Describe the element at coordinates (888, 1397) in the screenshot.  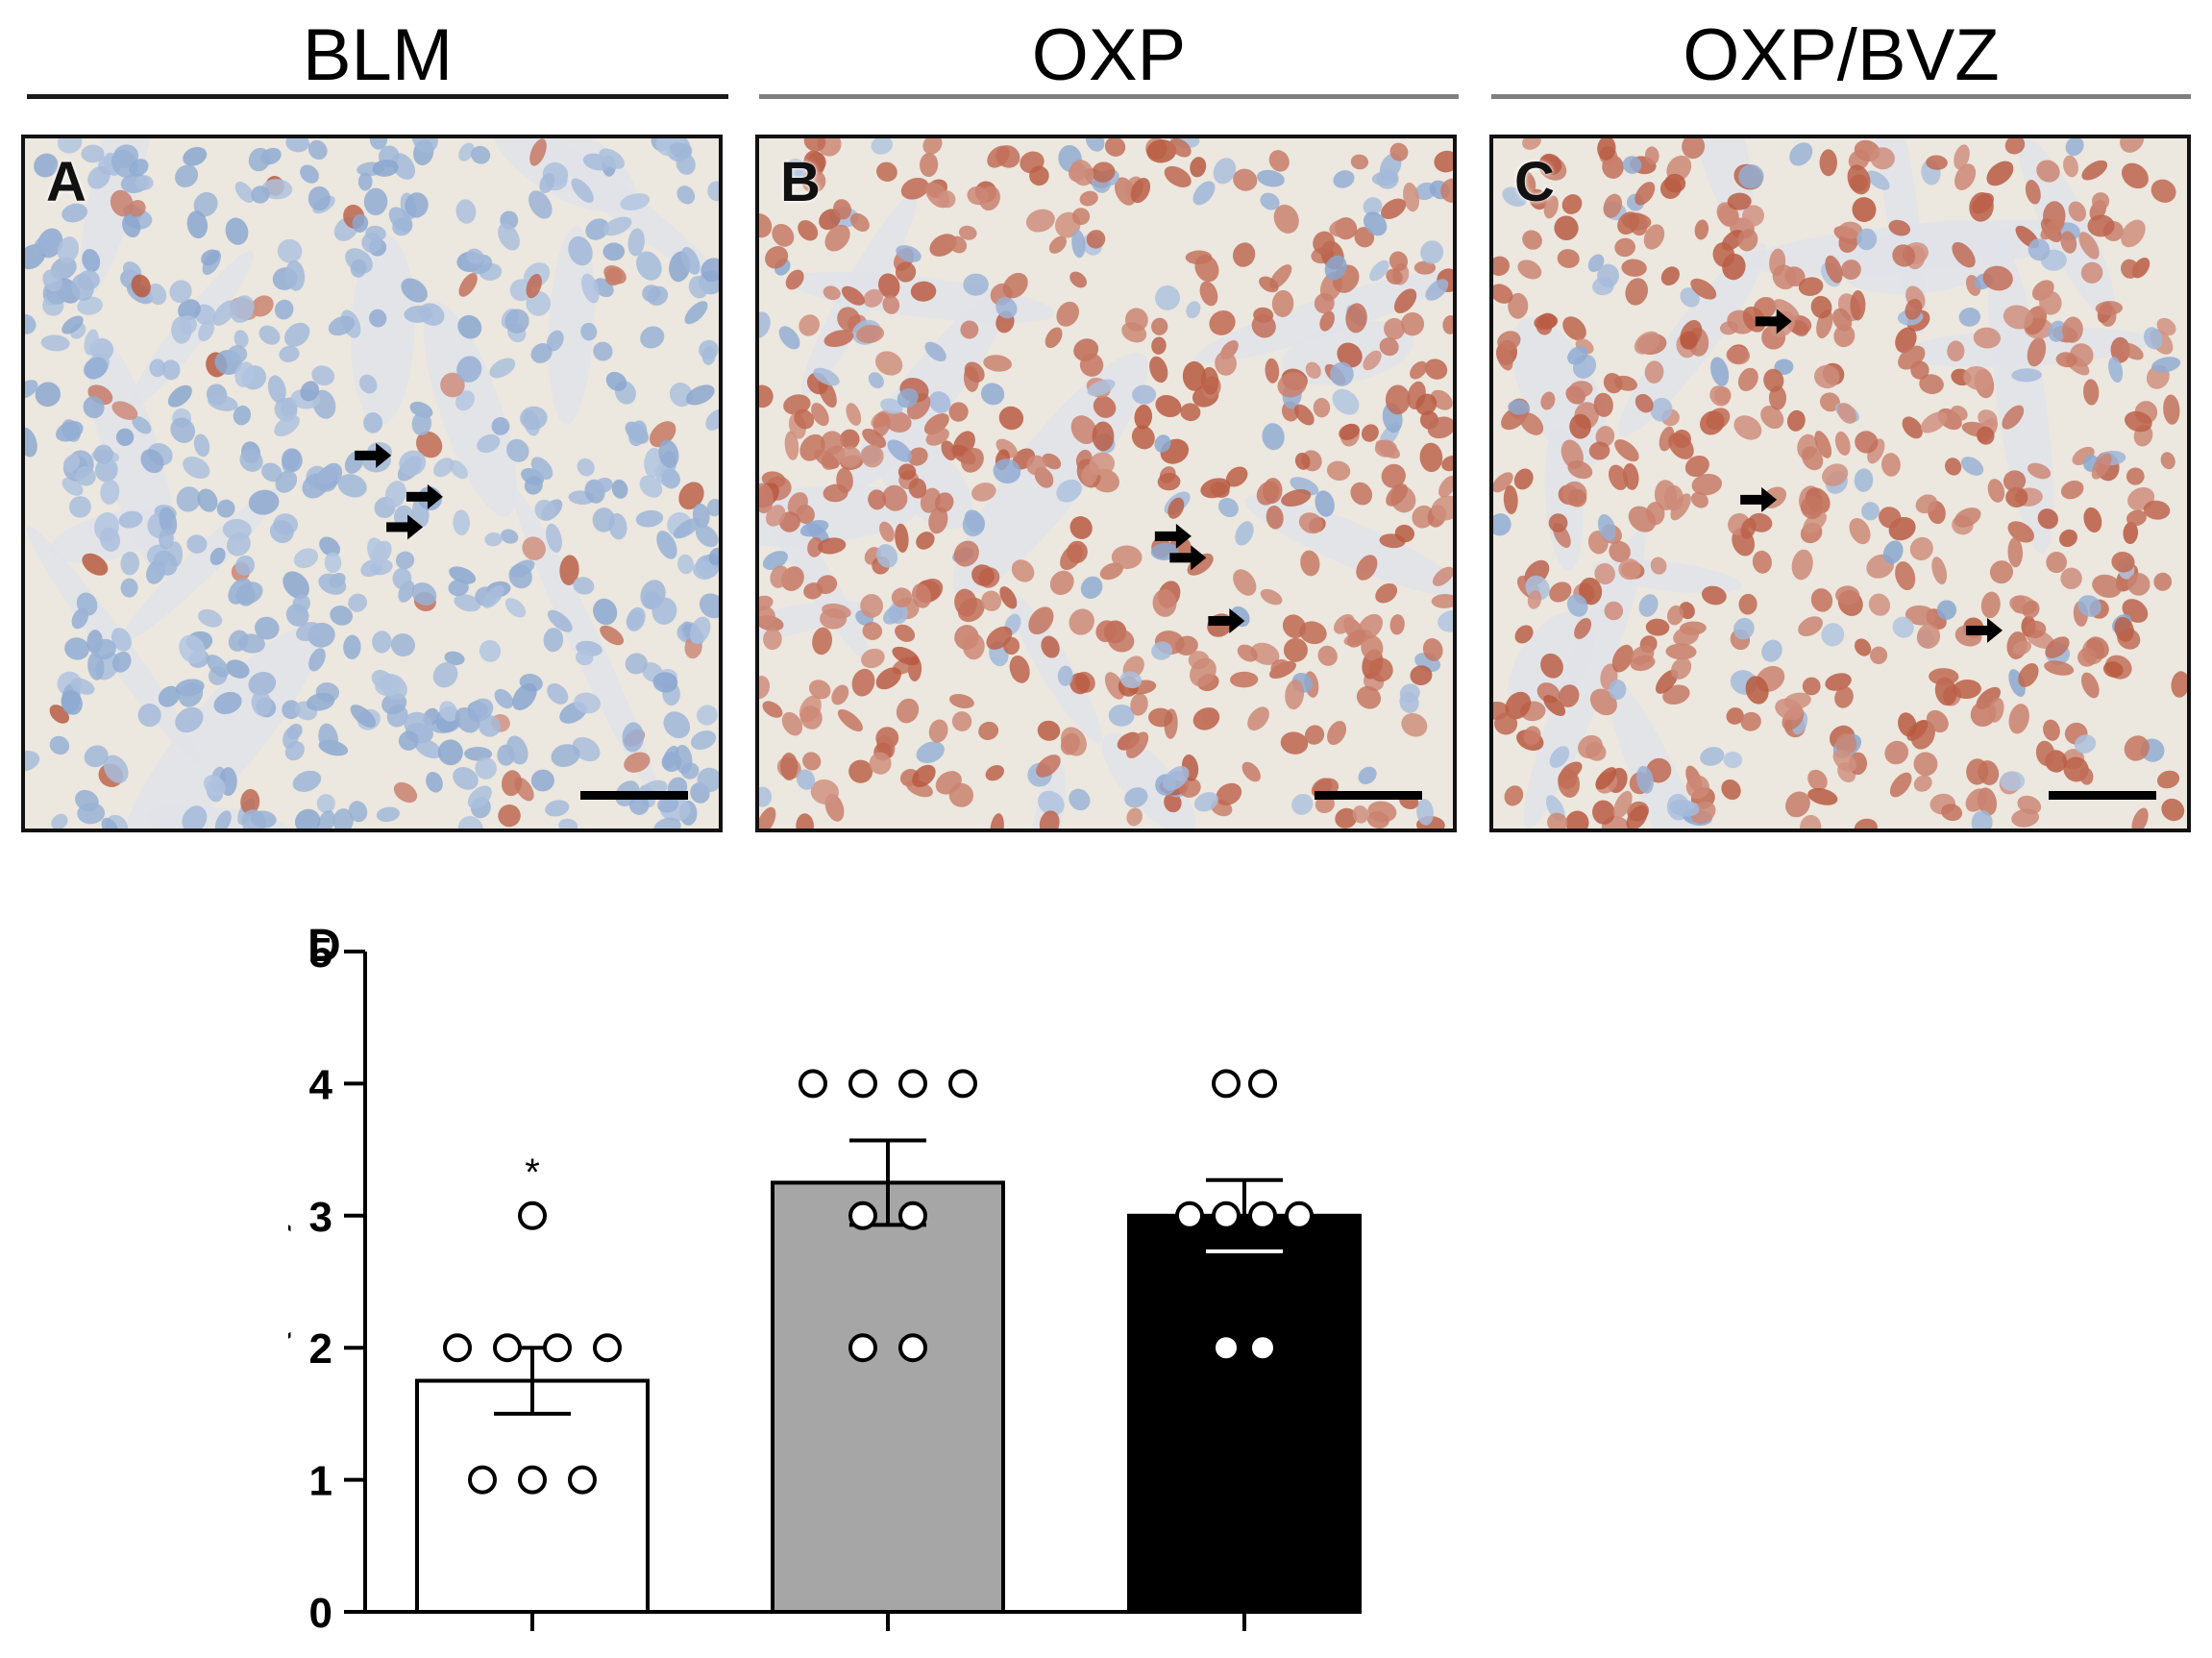
I see `bar-oxp` at that location.